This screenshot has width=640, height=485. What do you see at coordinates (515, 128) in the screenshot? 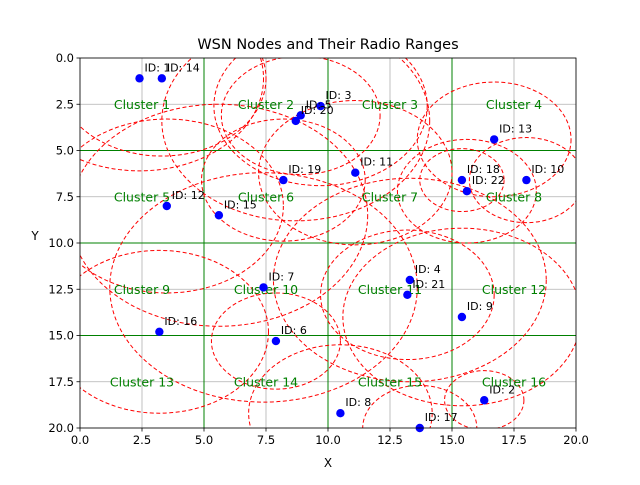
I see `node-label: ID: 13` at bounding box center [515, 128].